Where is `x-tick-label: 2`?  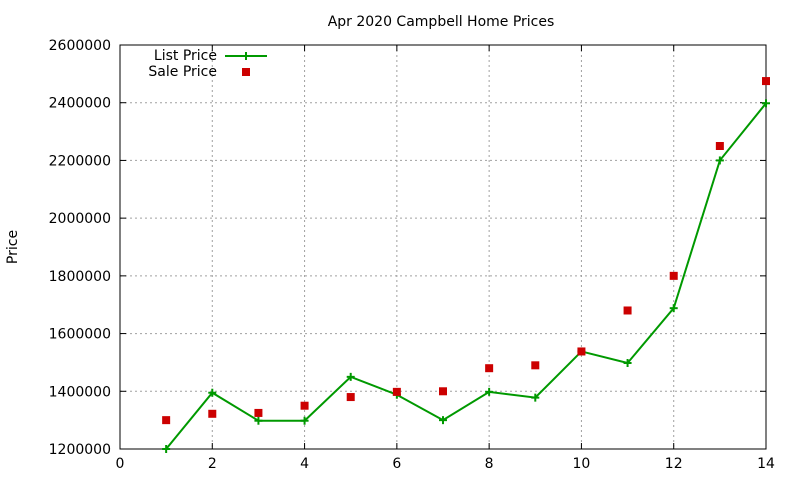
x-tick-label: 2 is located at coordinates (212, 464).